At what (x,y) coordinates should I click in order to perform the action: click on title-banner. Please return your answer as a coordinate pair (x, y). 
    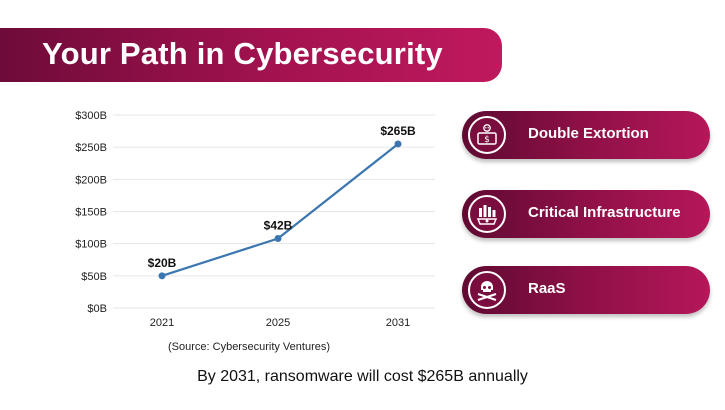
    Looking at the image, I should click on (251, 55).